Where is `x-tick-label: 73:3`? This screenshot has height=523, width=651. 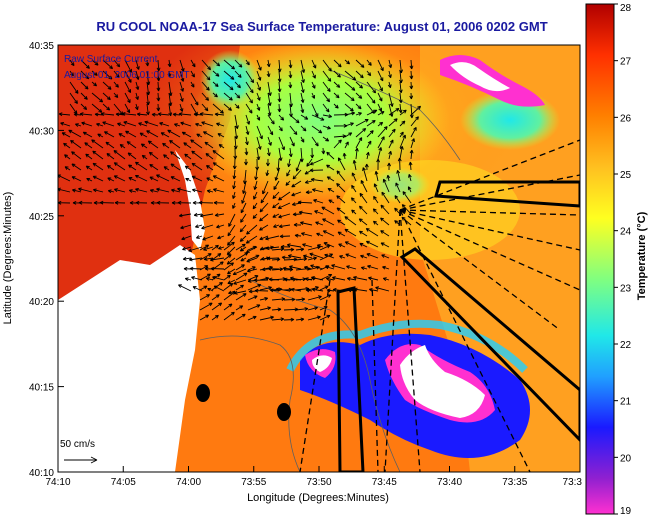
x-tick-label: 73:3 is located at coordinates (573, 482).